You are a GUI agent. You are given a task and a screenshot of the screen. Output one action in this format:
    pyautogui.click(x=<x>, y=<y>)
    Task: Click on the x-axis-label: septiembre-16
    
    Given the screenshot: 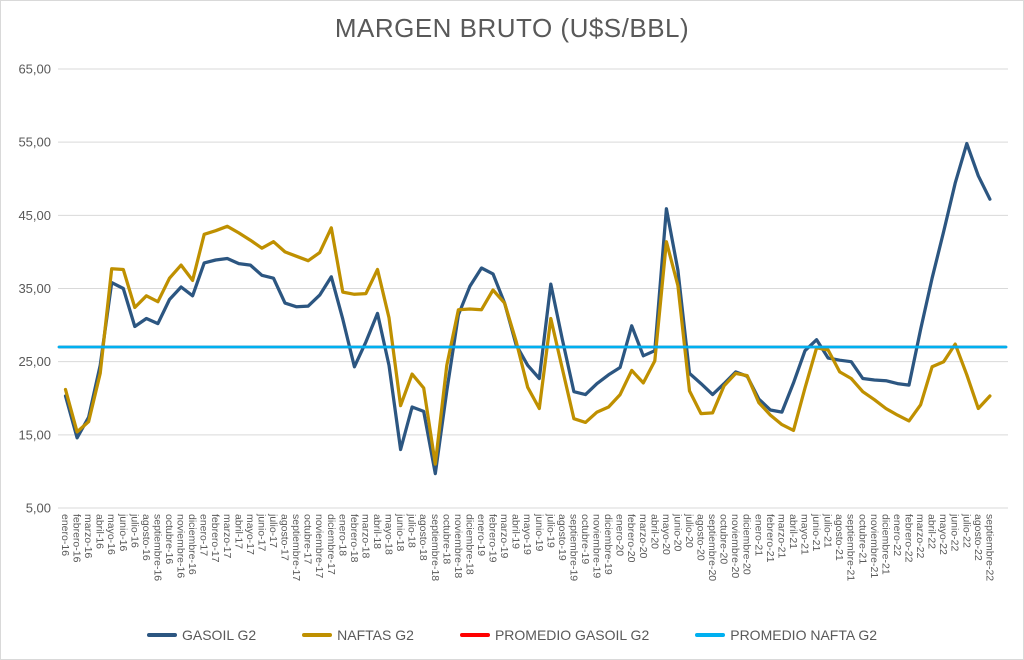 What is the action you would take?
    pyautogui.click(x=157, y=547)
    